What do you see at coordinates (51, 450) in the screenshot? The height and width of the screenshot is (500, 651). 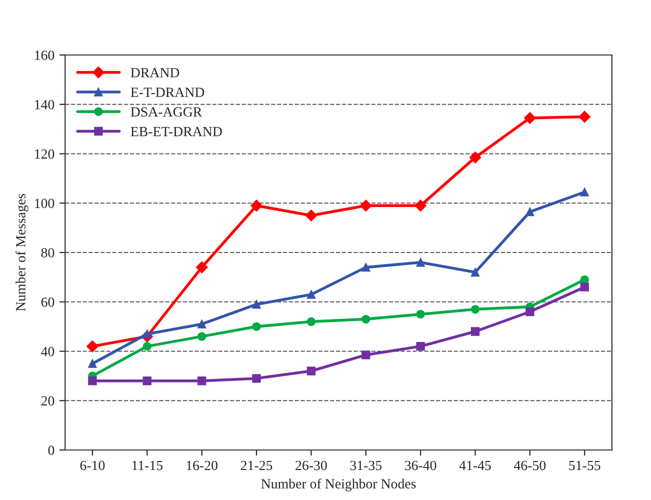 I see `y-tick-label: 0` at bounding box center [51, 450].